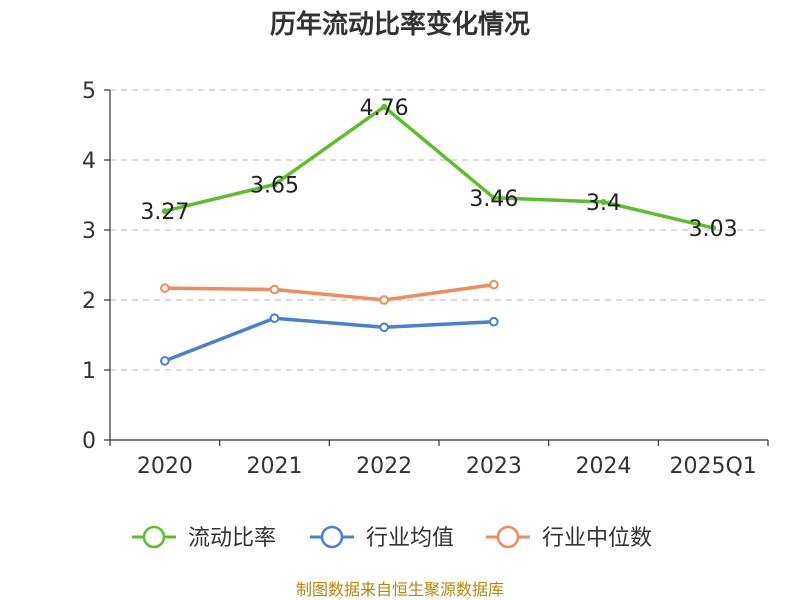  What do you see at coordinates (89, 161) in the screenshot?
I see `y-tick-label: 4` at bounding box center [89, 161].